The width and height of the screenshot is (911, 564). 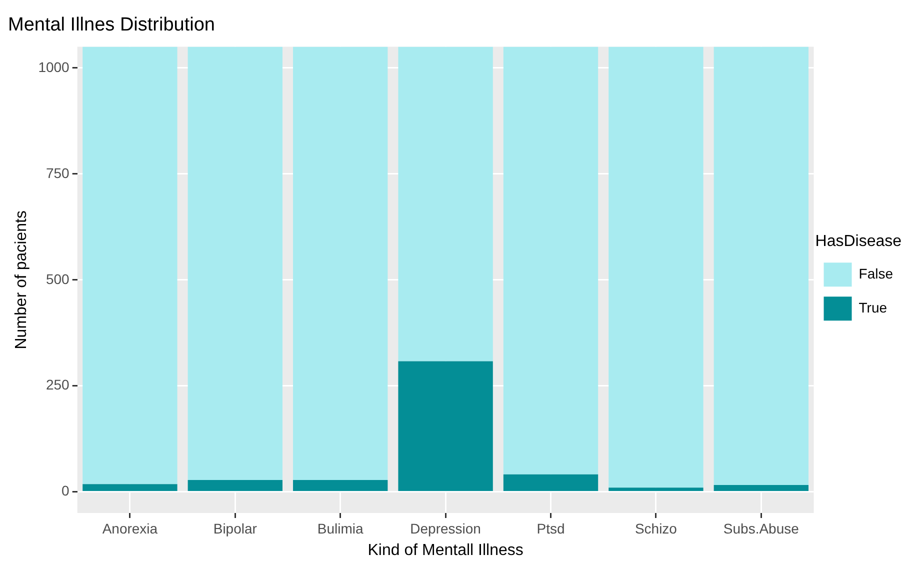 I want to click on legend-label: True, so click(x=873, y=307).